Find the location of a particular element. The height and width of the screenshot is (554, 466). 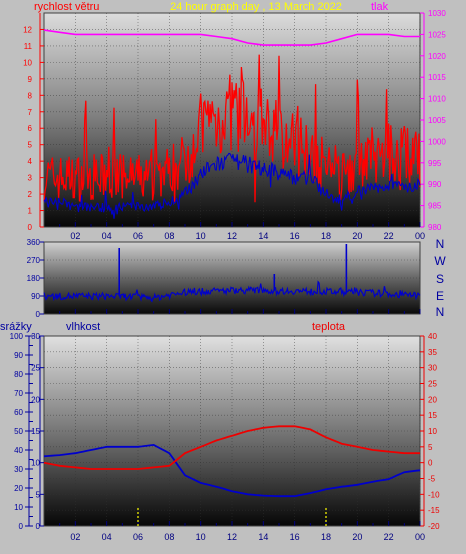

temperature-line is located at coordinates (231, 447).